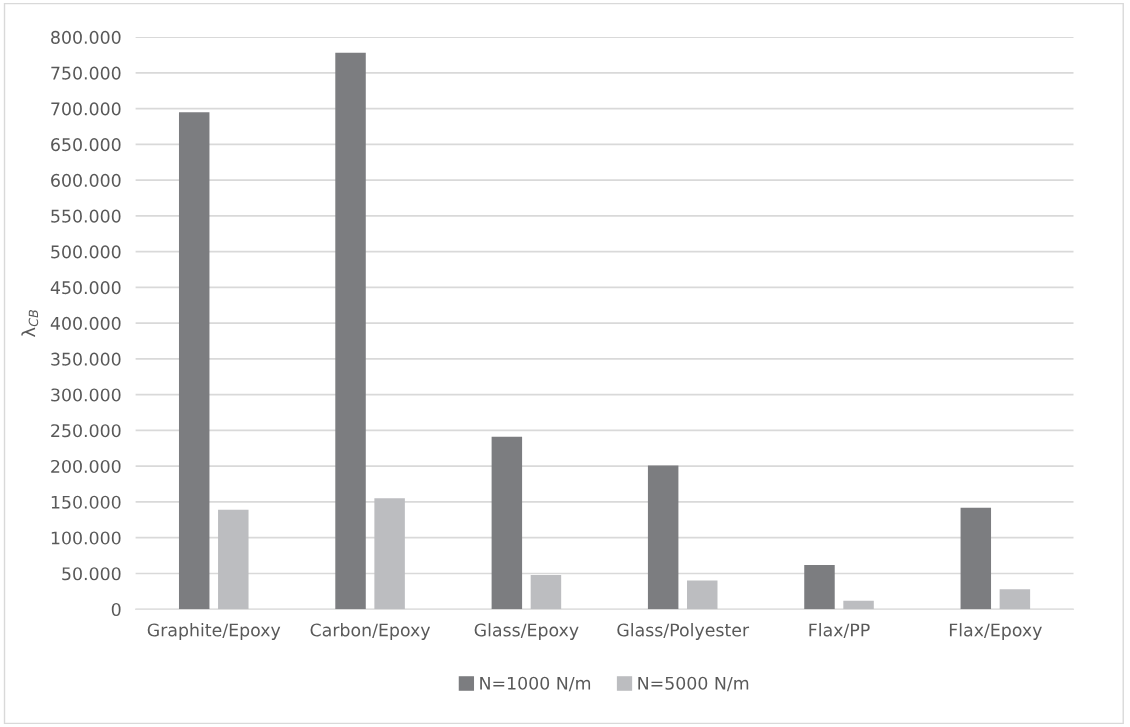 The width and height of the screenshot is (1130, 727). What do you see at coordinates (30, 324) in the screenshot?
I see `y-axis-title: λ$_{CB}$` at bounding box center [30, 324].